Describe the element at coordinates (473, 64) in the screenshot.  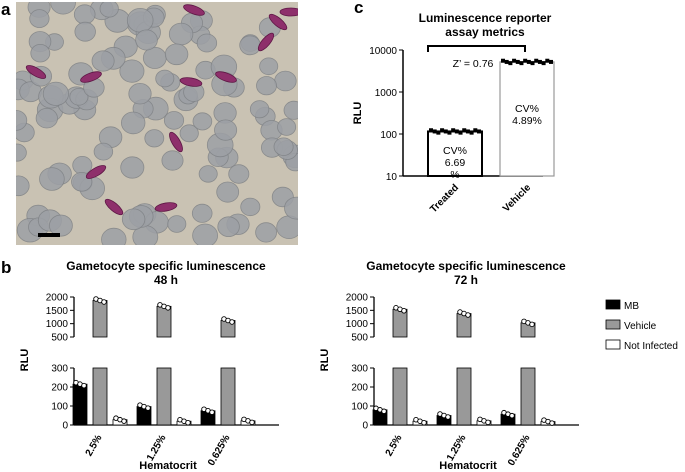
I see `zprime-label: Z’ = 0.76` at that location.